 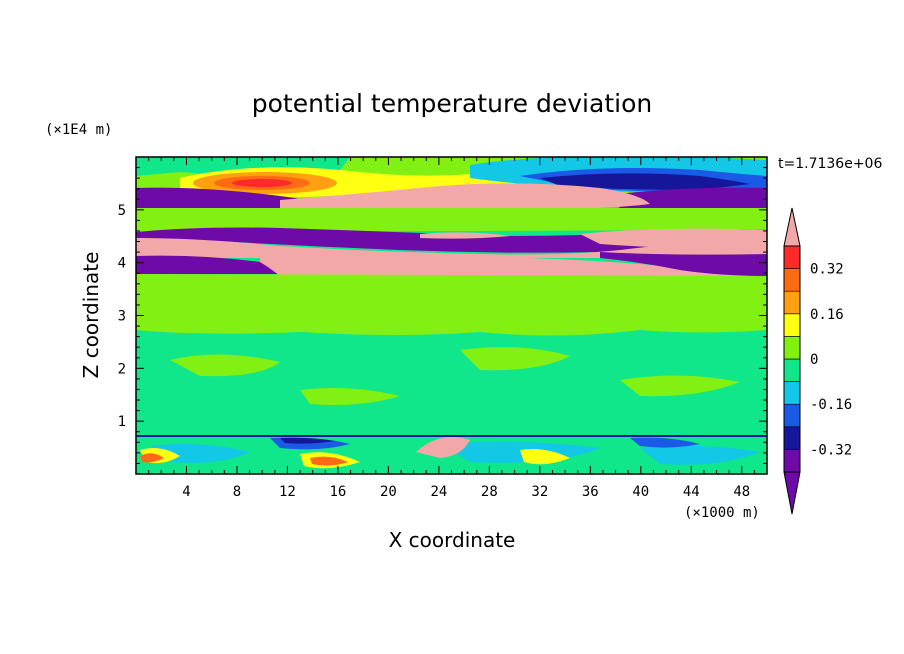 I want to click on x-tick-label: 4, so click(x=186, y=492).